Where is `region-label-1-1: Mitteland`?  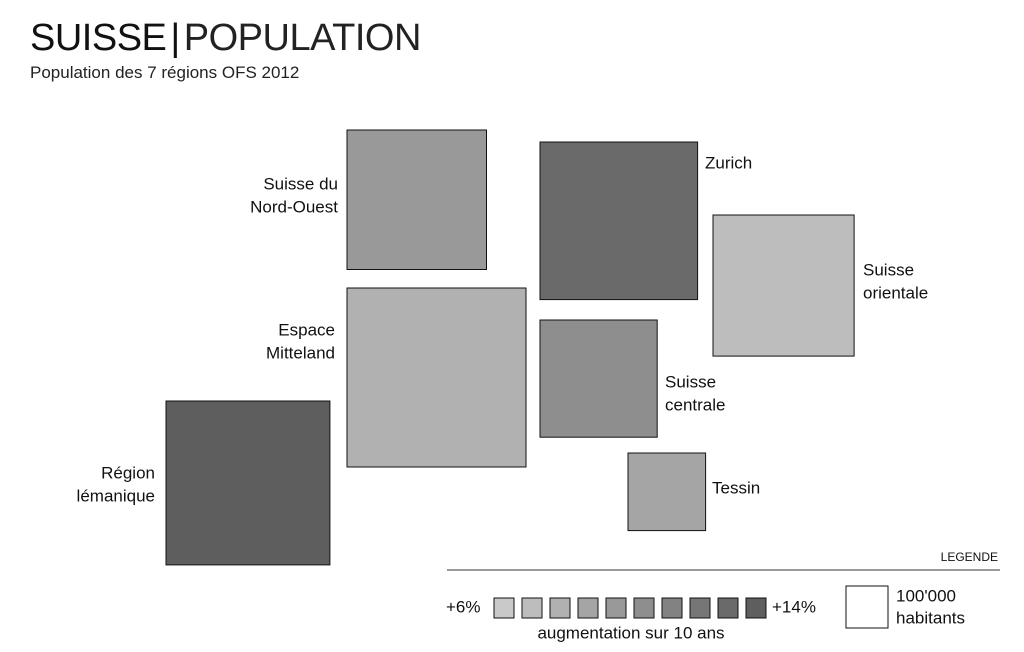 region-label-1-1: Mitteland is located at coordinates (300, 352).